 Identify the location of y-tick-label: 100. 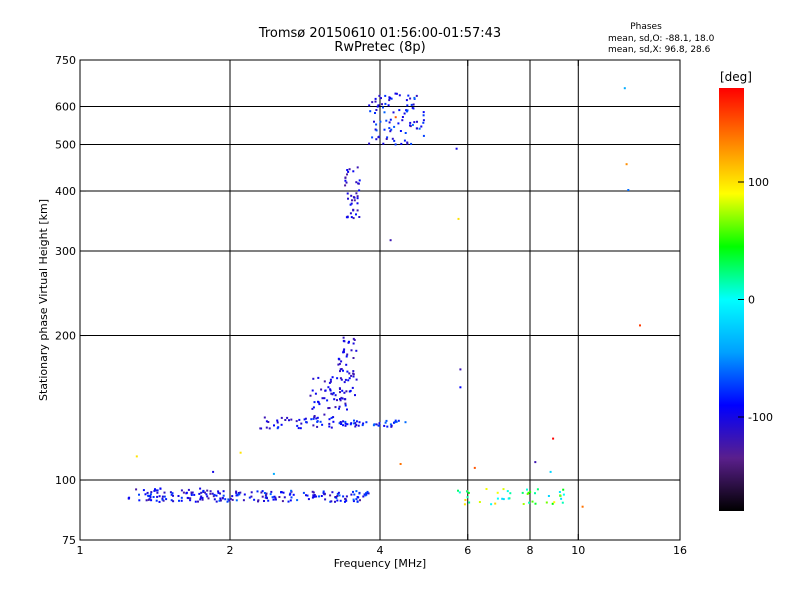
(65, 480).